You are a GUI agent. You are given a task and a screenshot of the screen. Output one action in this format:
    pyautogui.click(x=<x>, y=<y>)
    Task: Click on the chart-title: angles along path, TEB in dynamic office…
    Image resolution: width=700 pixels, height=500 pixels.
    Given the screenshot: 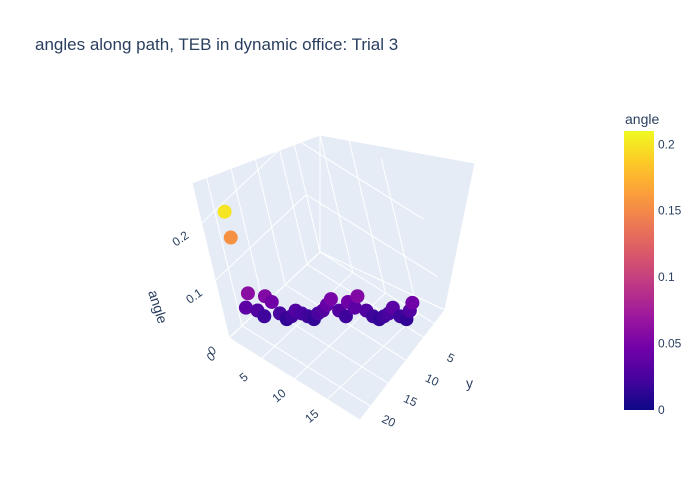 What is the action you would take?
    pyautogui.click(x=216, y=44)
    